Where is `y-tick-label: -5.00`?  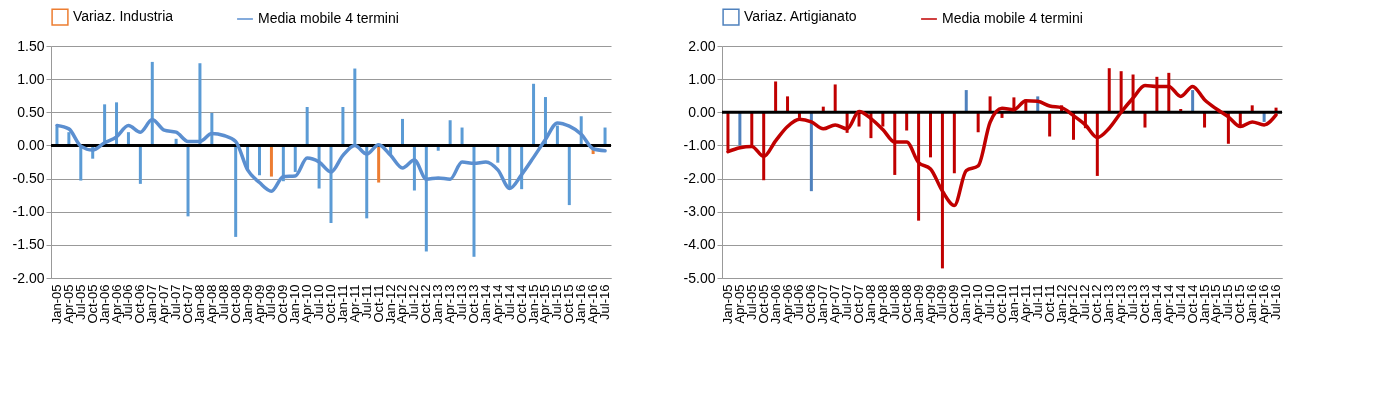 y-tick-label: -5.00 is located at coordinates (699, 277).